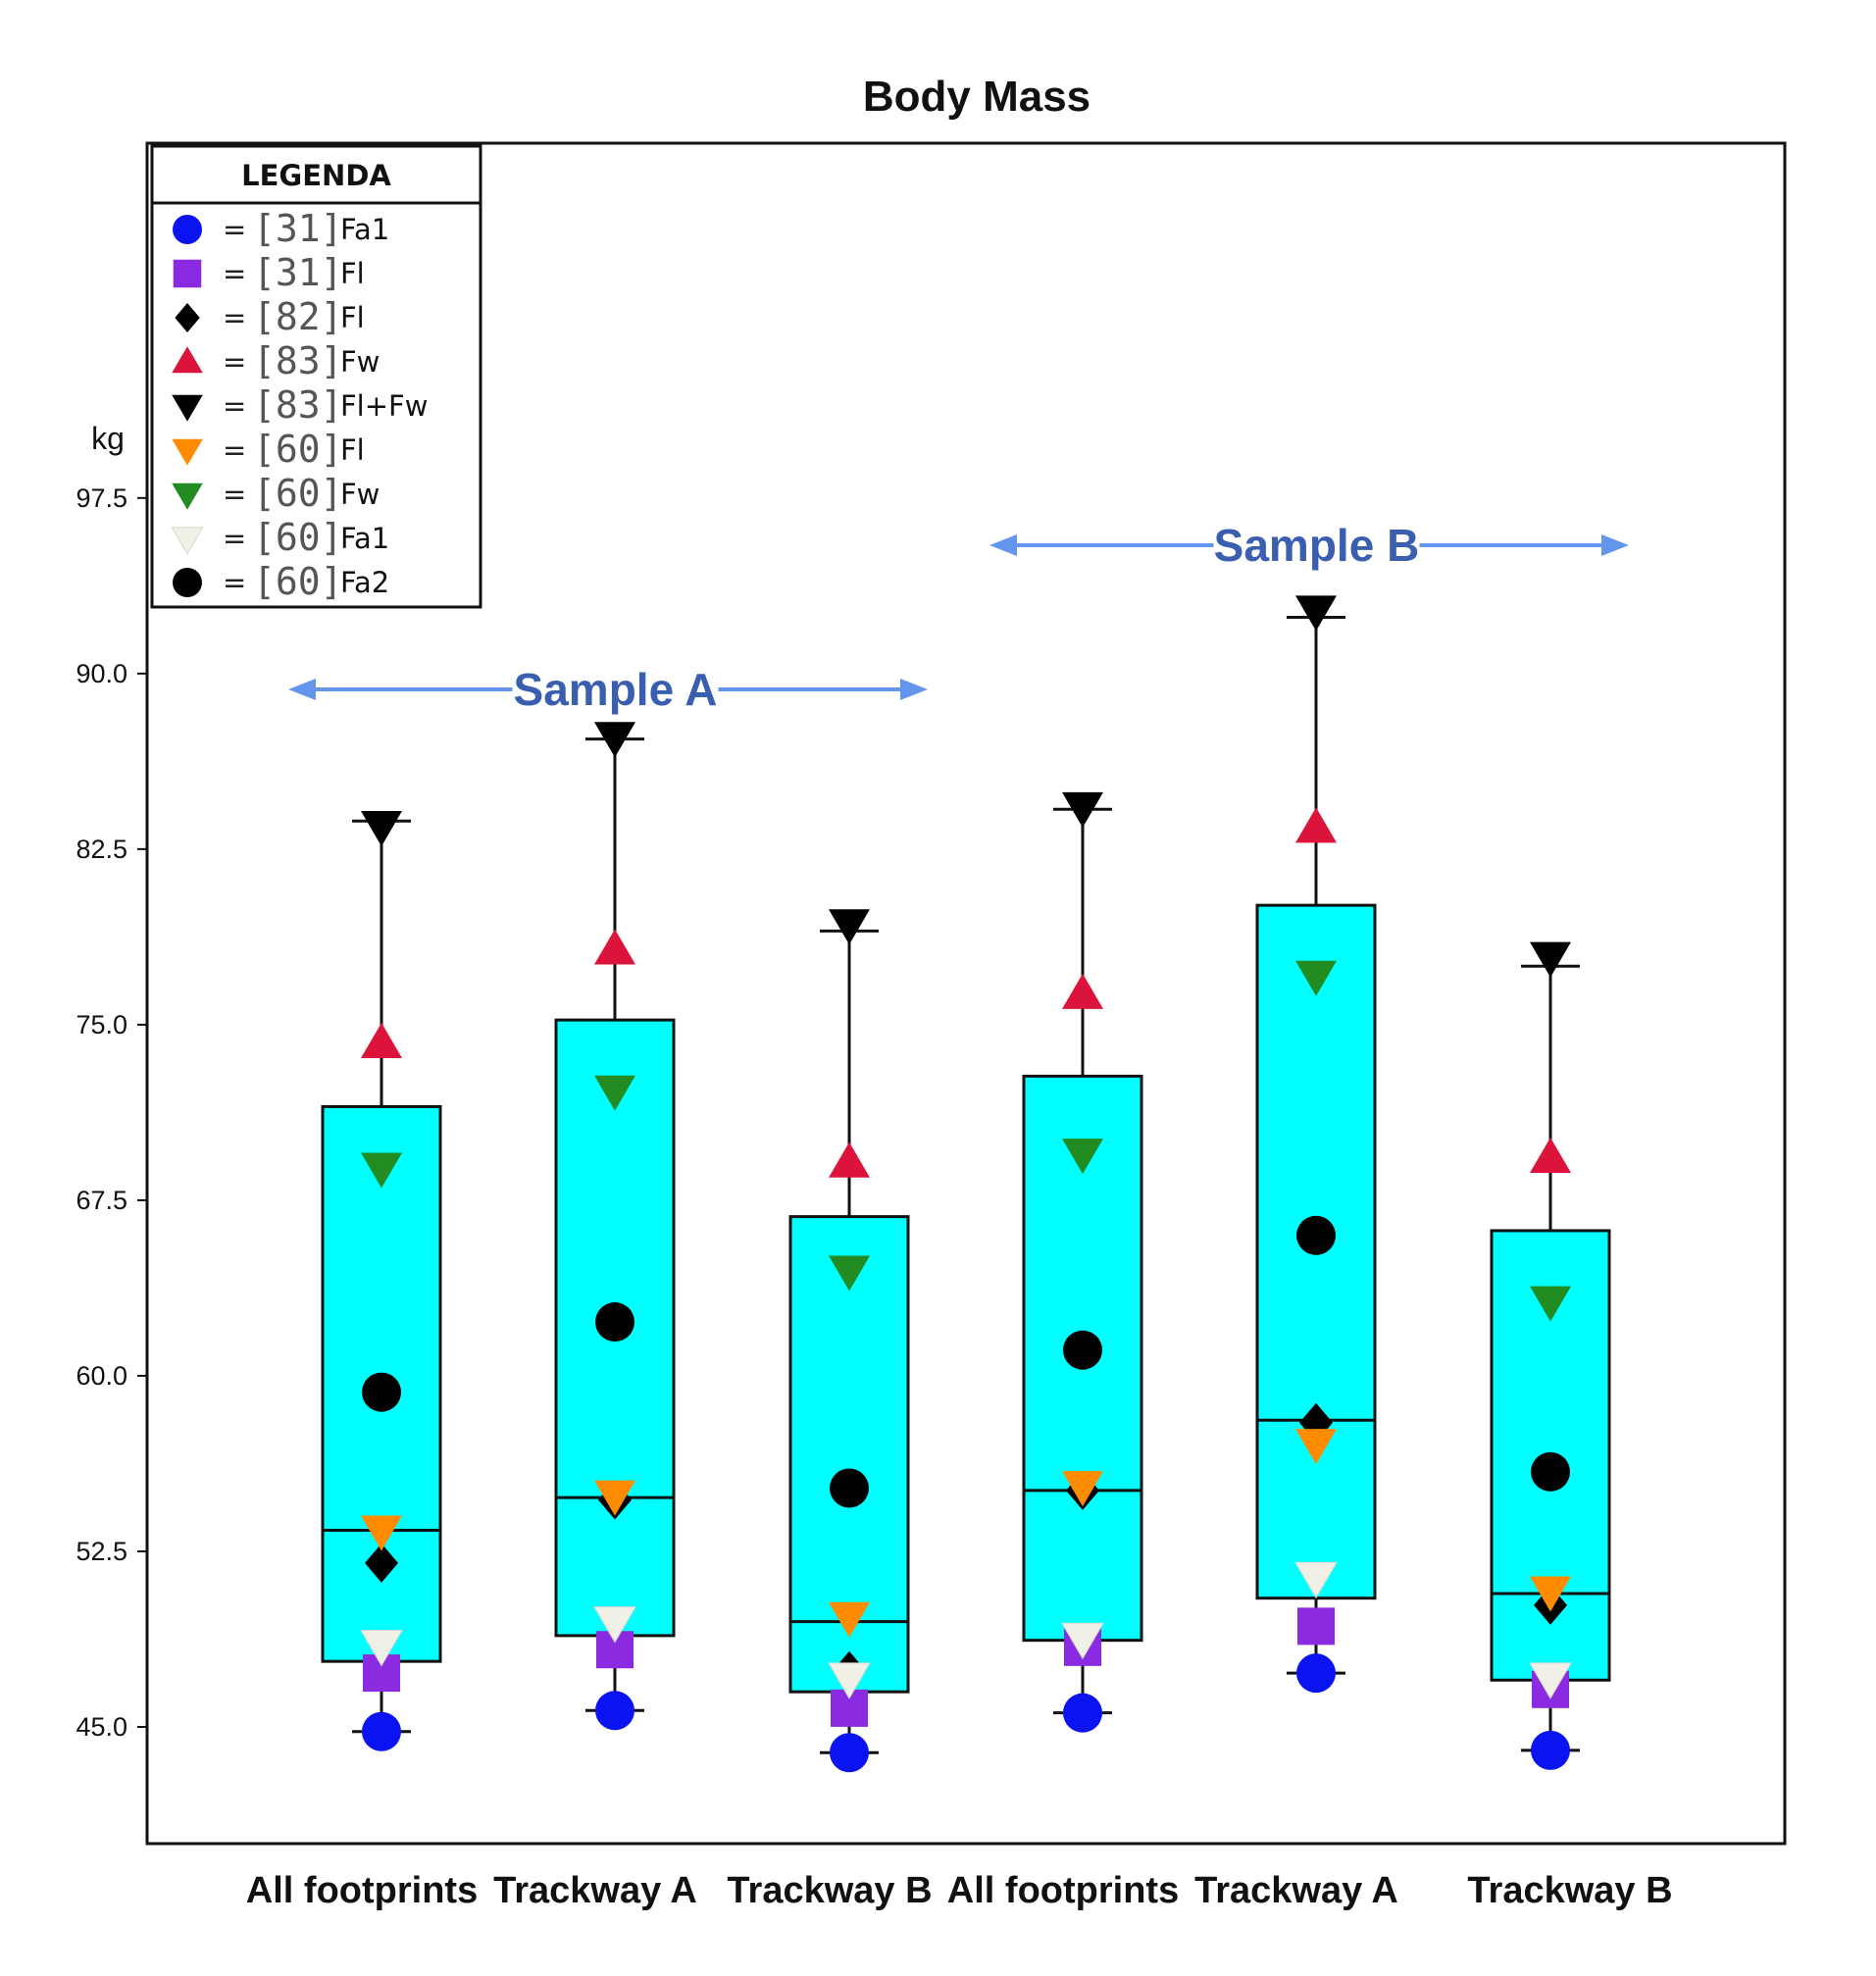  I want to click on legend-item: = [83]Fl+Fw, so click(300, 405).